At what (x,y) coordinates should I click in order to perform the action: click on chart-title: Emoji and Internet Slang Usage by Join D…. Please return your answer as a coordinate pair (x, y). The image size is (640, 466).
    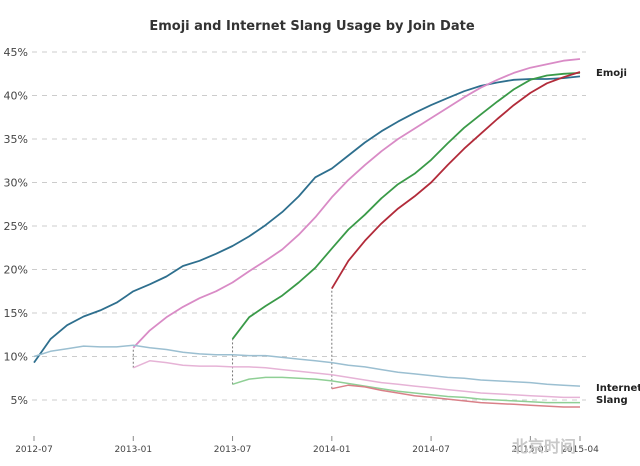
    Looking at the image, I should click on (311, 26).